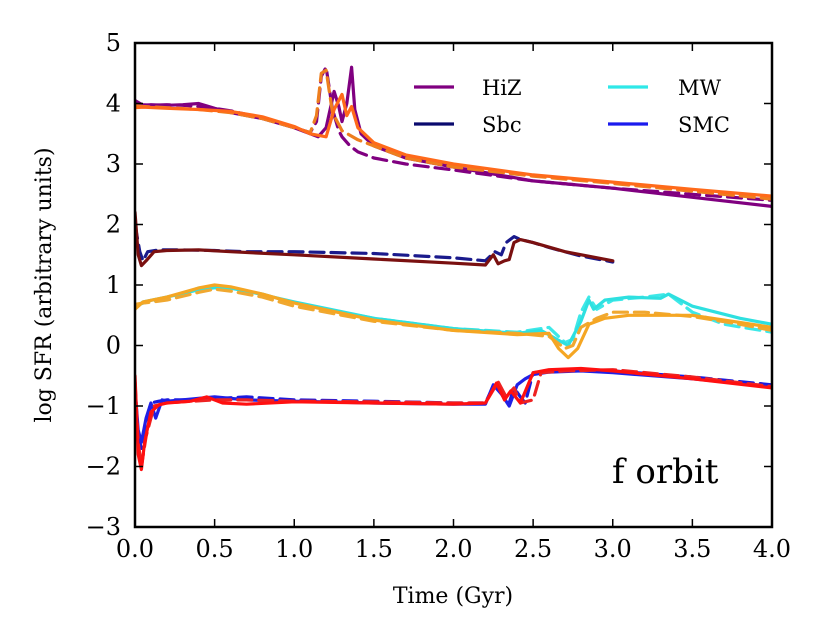 This screenshot has height=633, width=830. I want to click on legend-label-hiz: HiZ, so click(502, 88).